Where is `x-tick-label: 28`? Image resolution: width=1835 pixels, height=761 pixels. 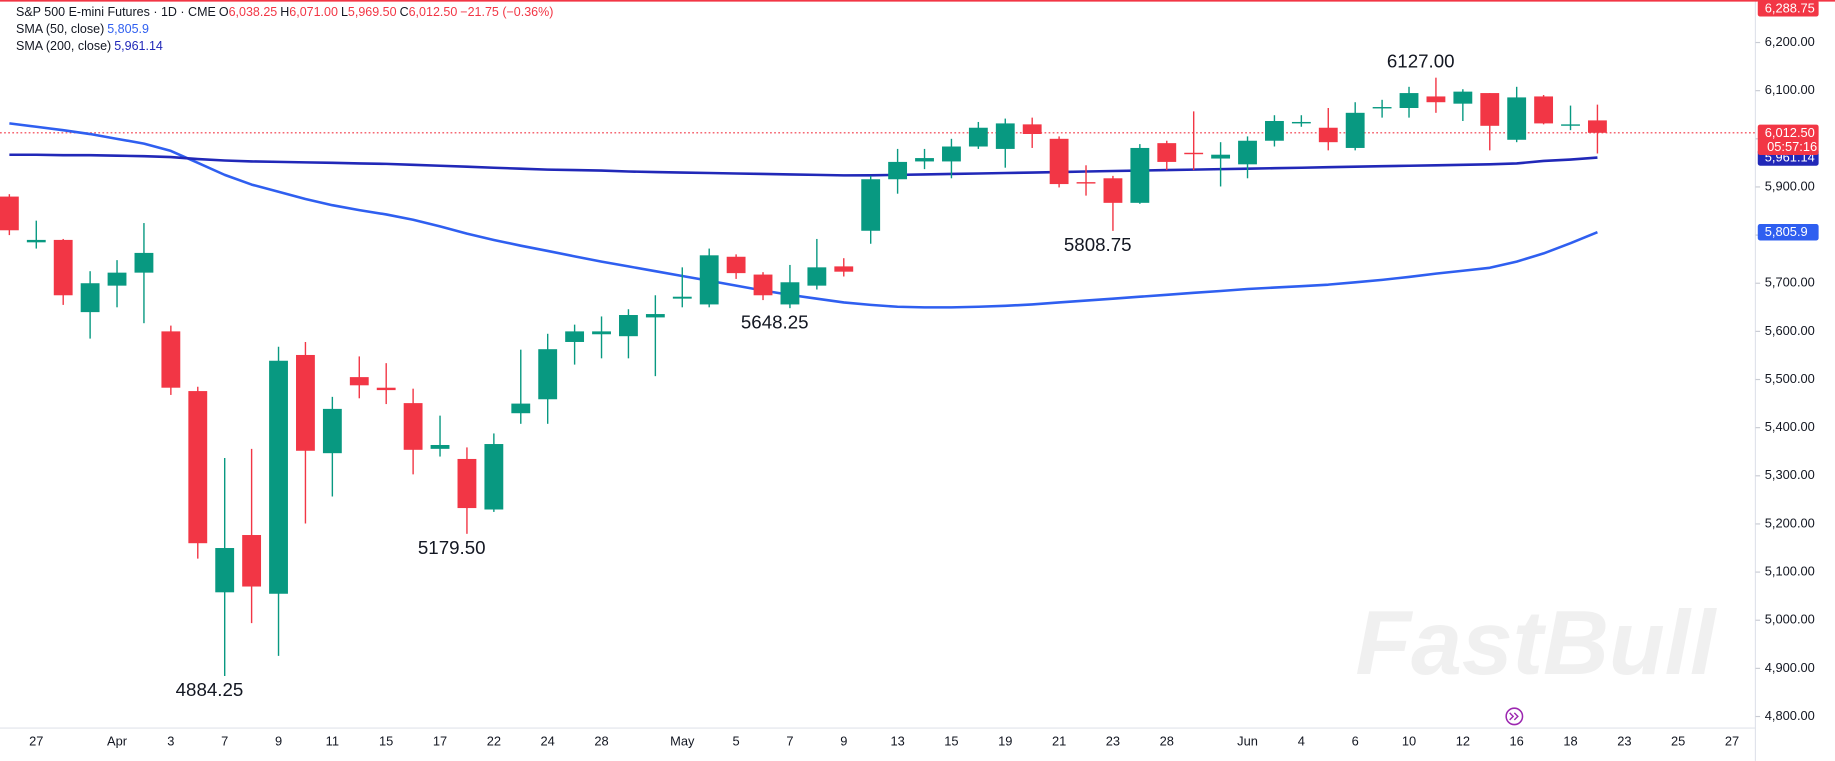 x-tick-label: 28 is located at coordinates (1167, 741).